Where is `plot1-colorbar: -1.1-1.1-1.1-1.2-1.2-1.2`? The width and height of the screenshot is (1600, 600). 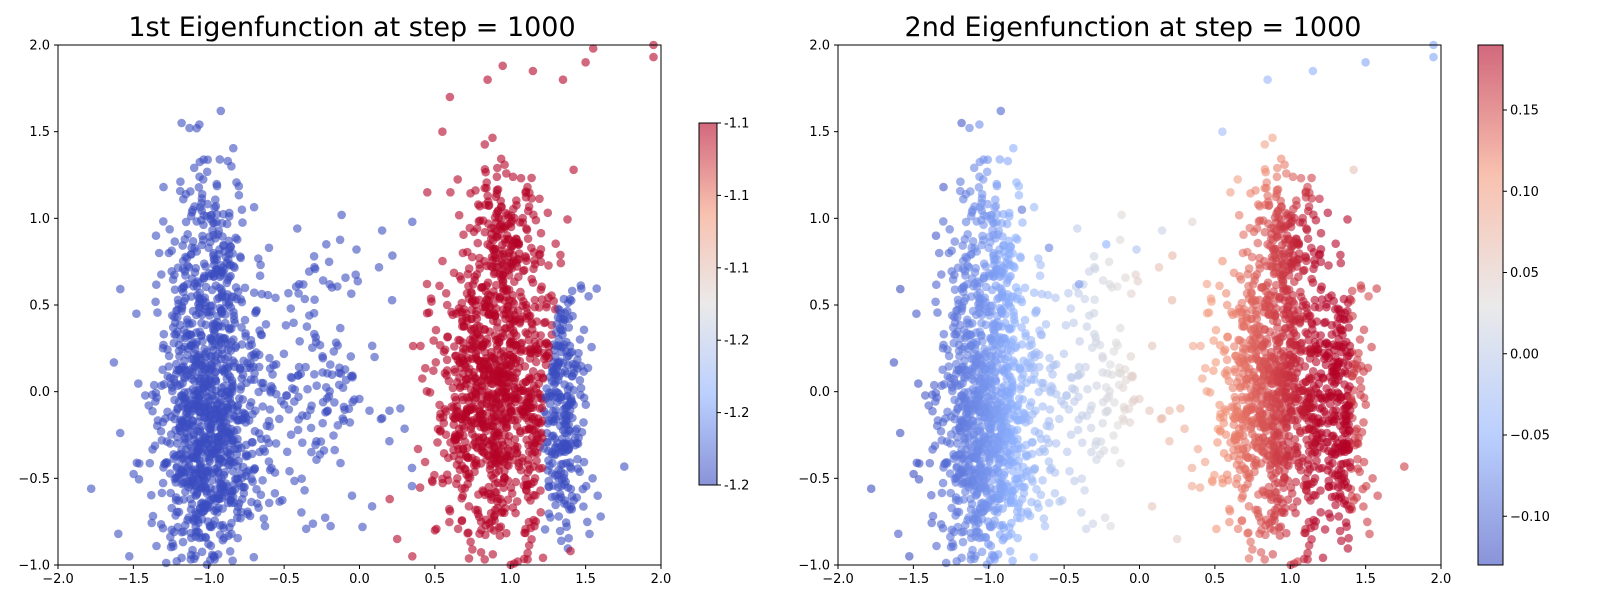
plot1-colorbar: -1.1-1.1-1.1-1.2-1.2-1.2 is located at coordinates (723, 305).